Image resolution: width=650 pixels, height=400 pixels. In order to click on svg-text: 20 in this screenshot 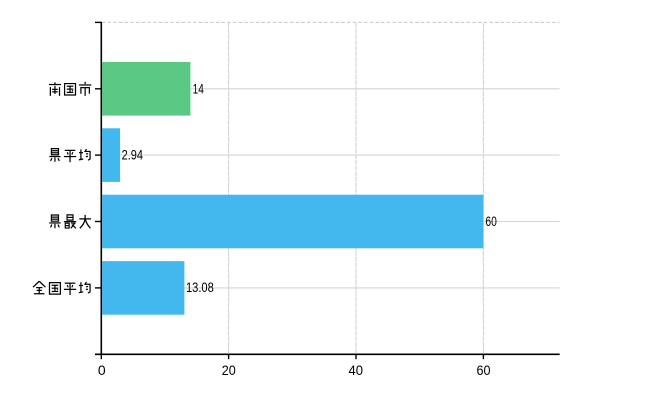, I will do `click(229, 370)`.